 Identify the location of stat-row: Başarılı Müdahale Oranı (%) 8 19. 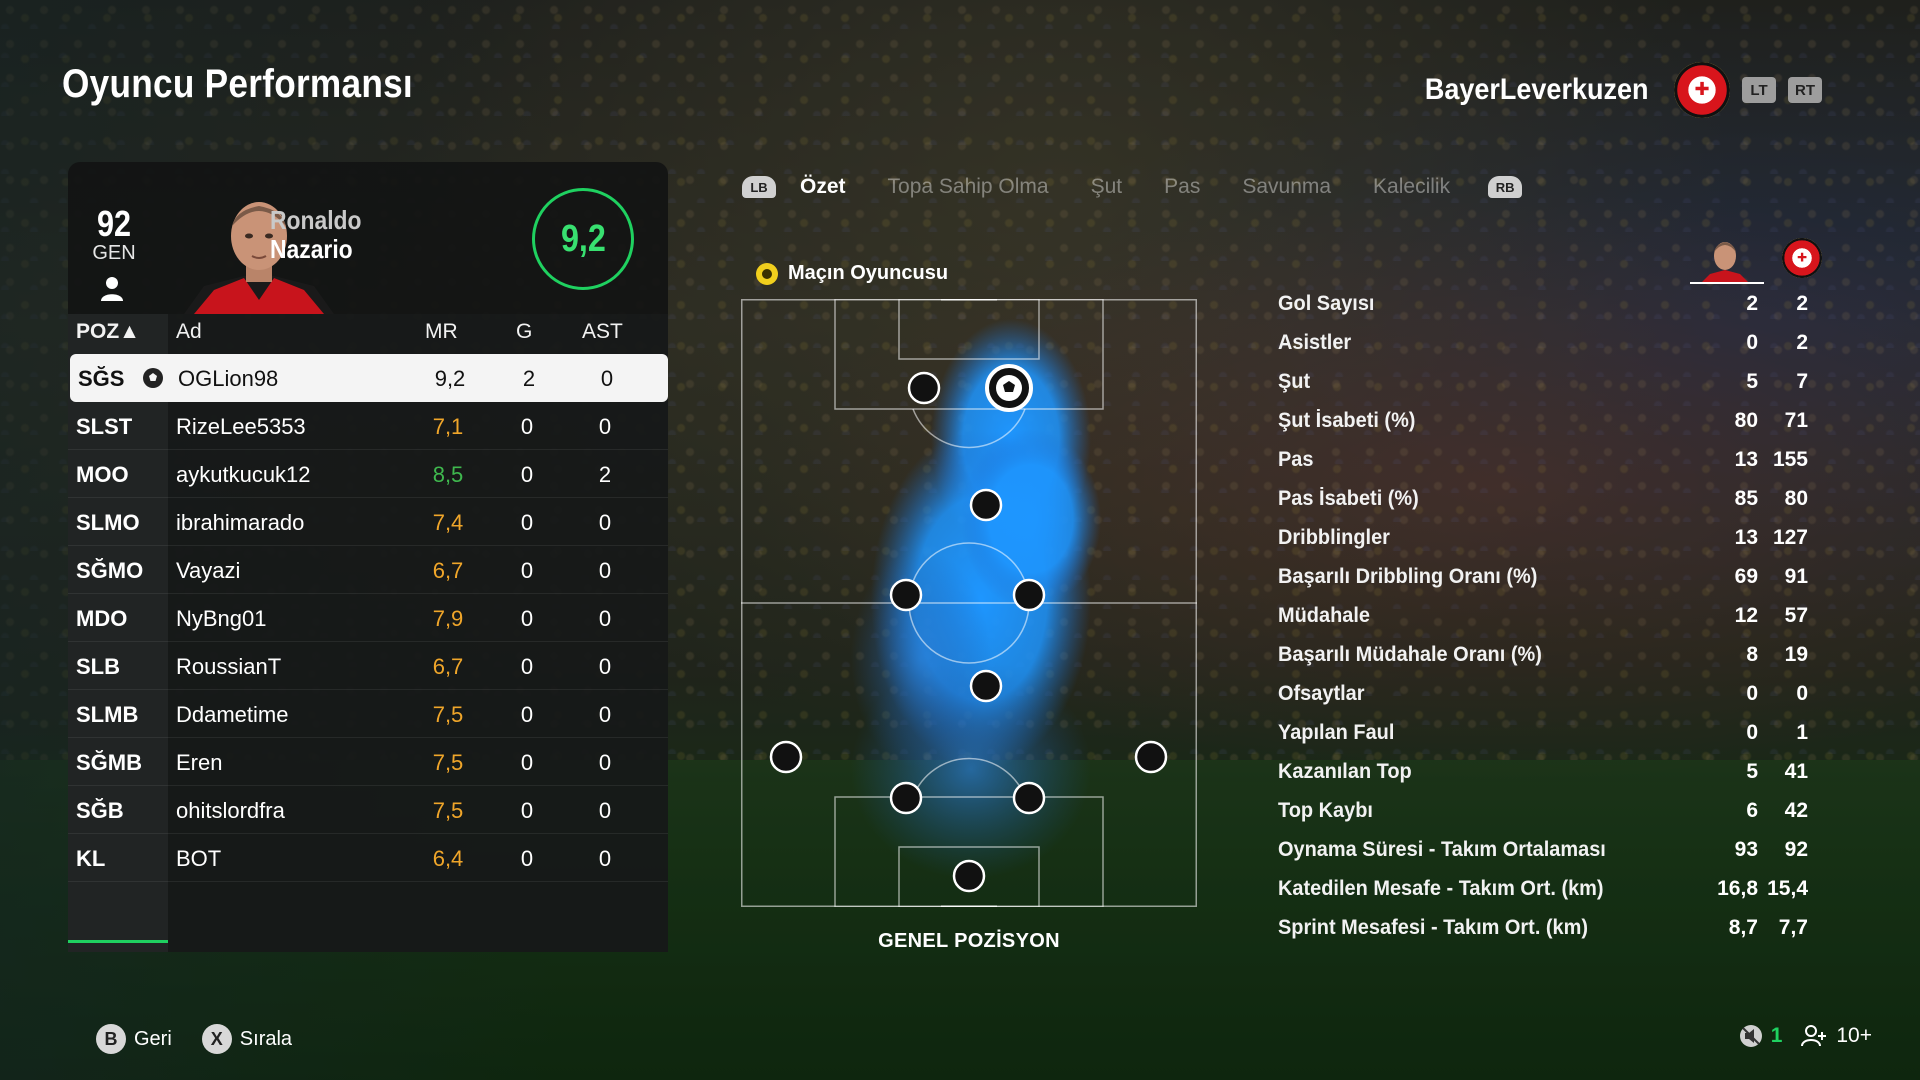
(1544, 660).